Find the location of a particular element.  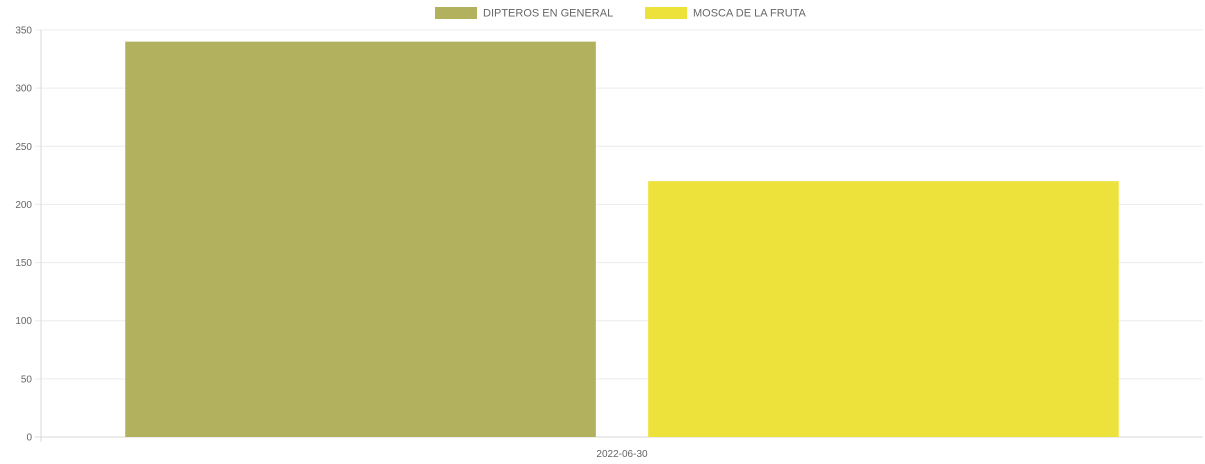

y-tick-label: 100 is located at coordinates (23, 321).